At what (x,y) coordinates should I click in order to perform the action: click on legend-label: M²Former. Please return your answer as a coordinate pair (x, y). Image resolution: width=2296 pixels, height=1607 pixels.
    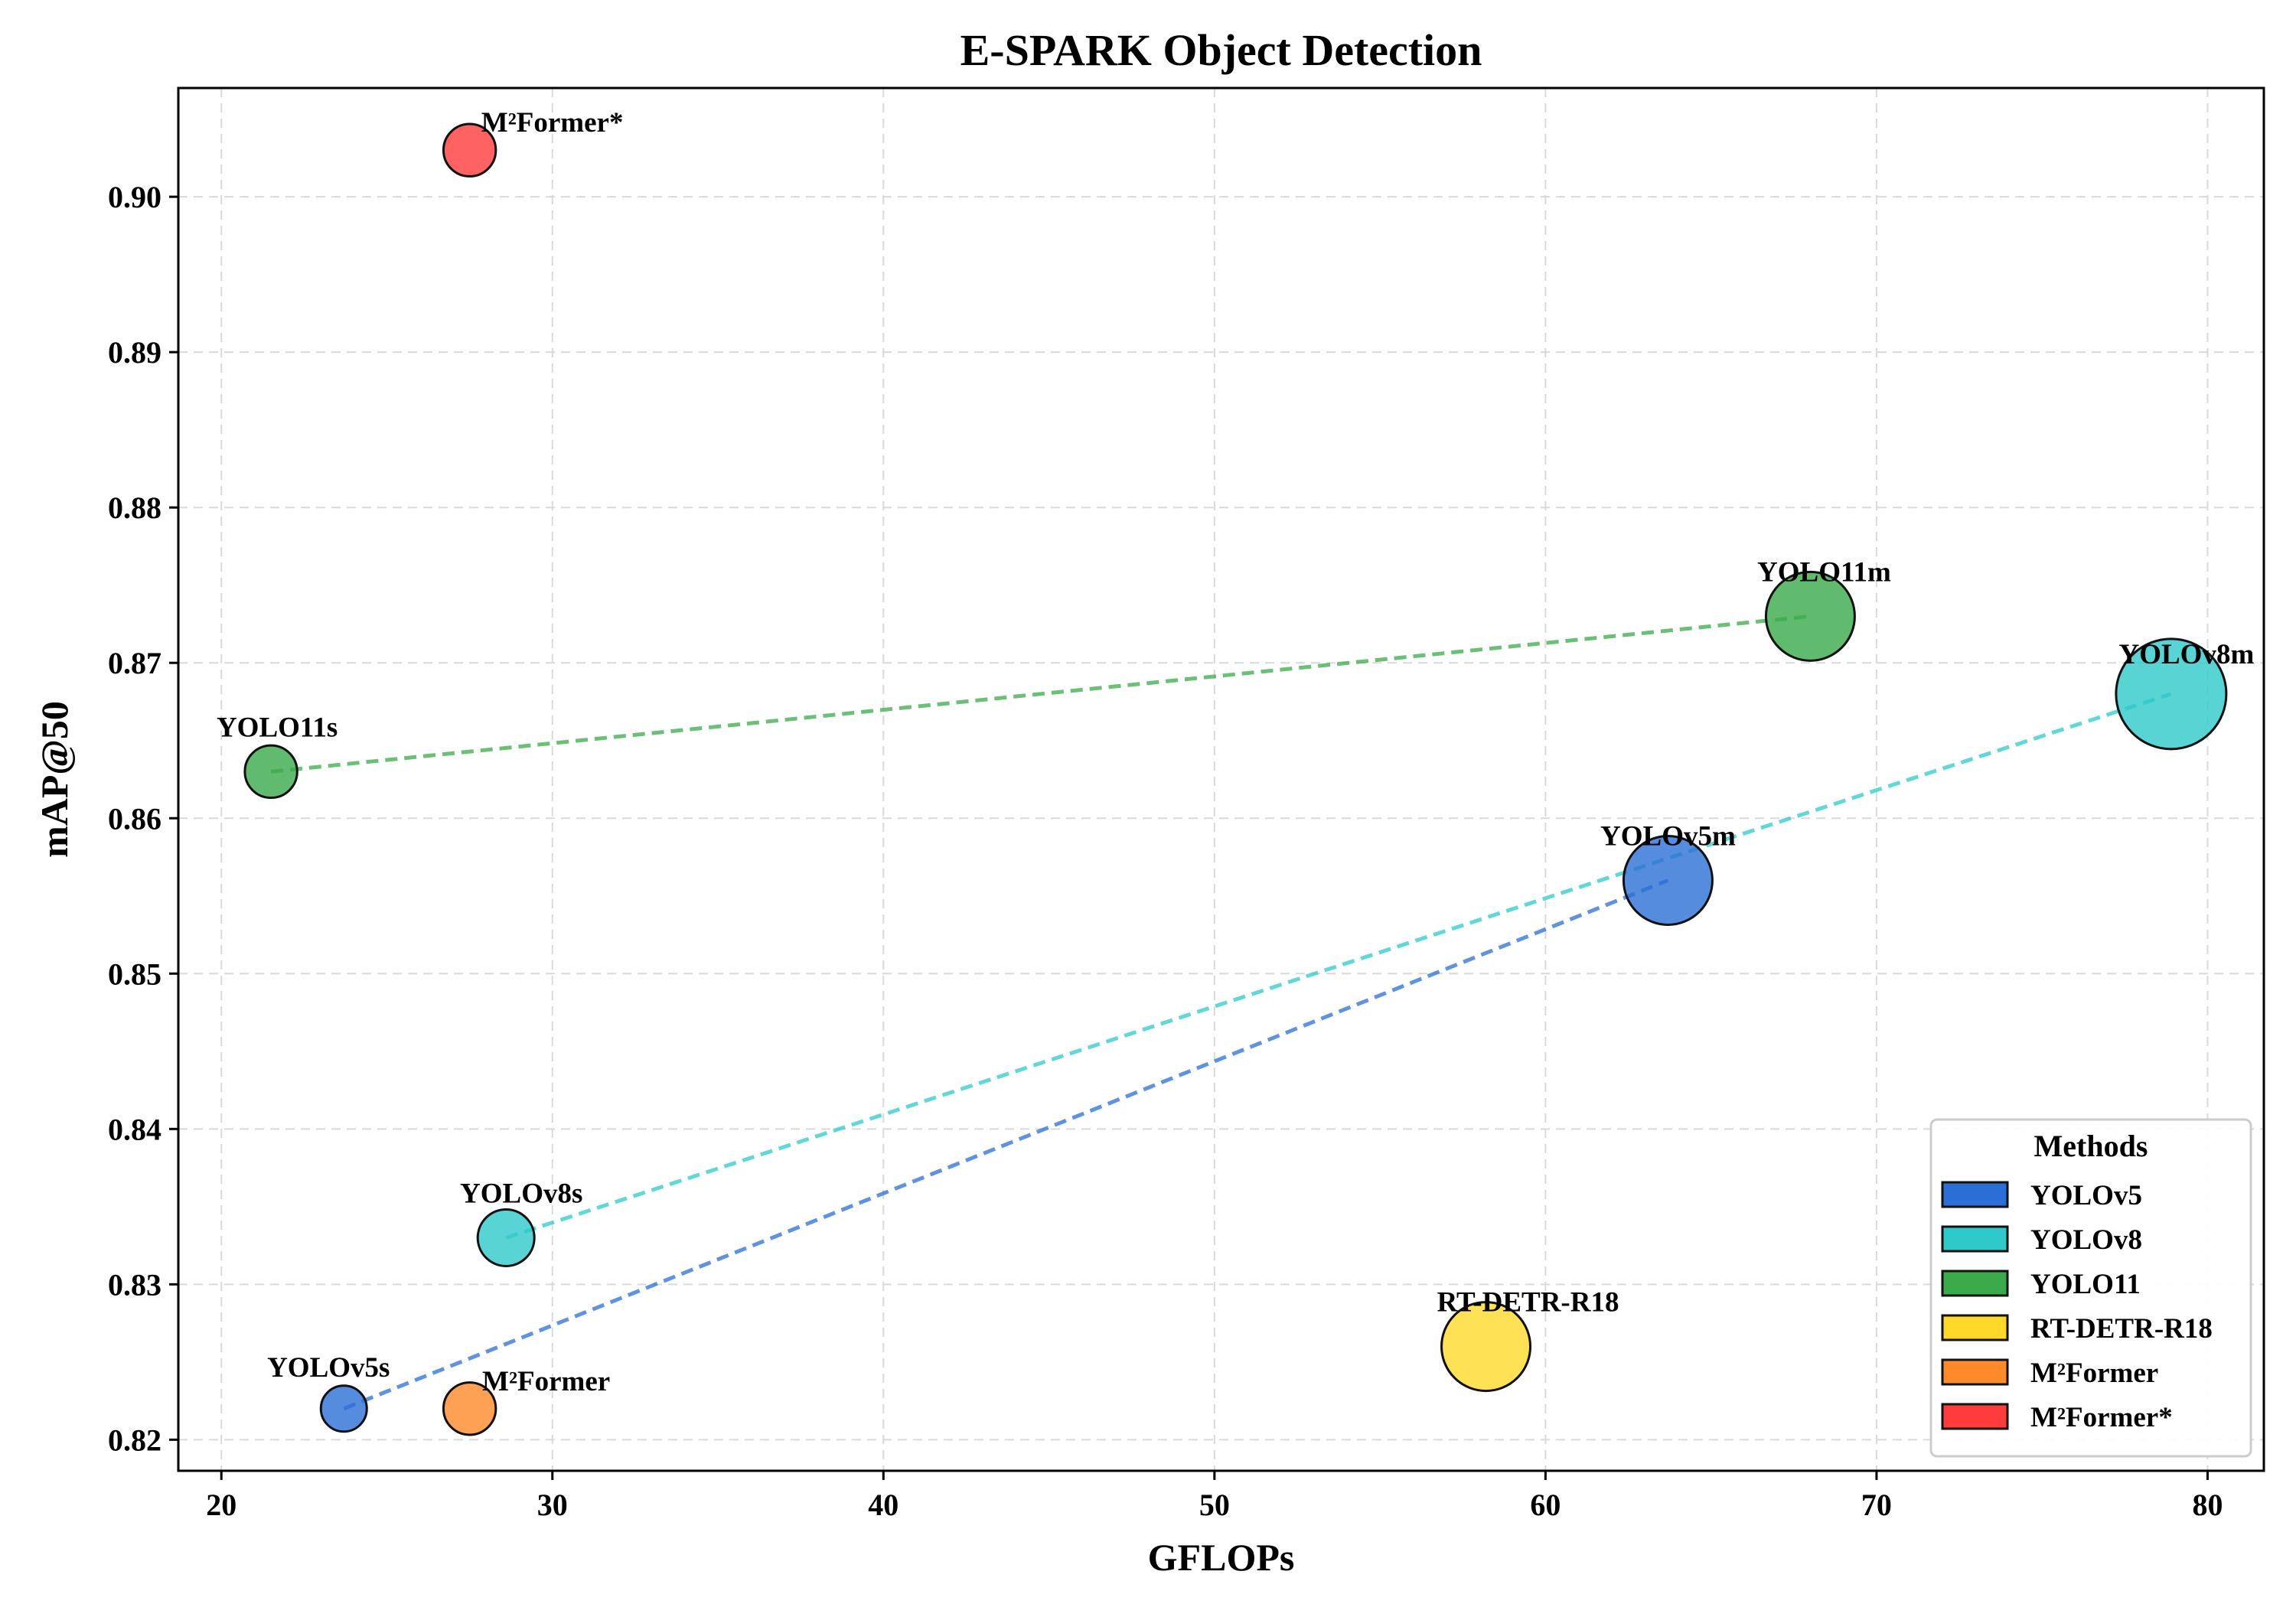
    Looking at the image, I should click on (2094, 1373).